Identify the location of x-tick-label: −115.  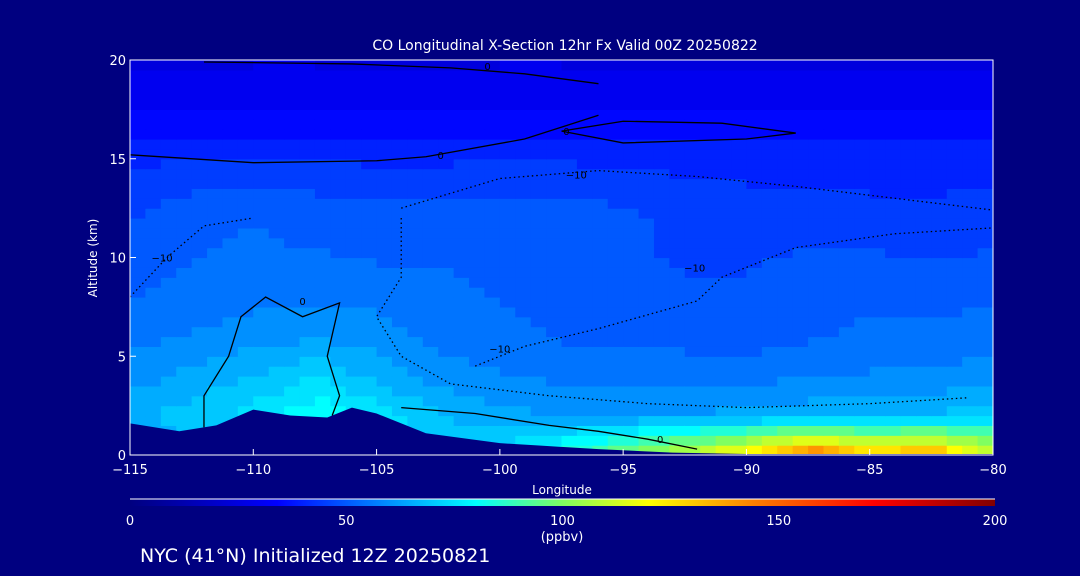
(130, 470).